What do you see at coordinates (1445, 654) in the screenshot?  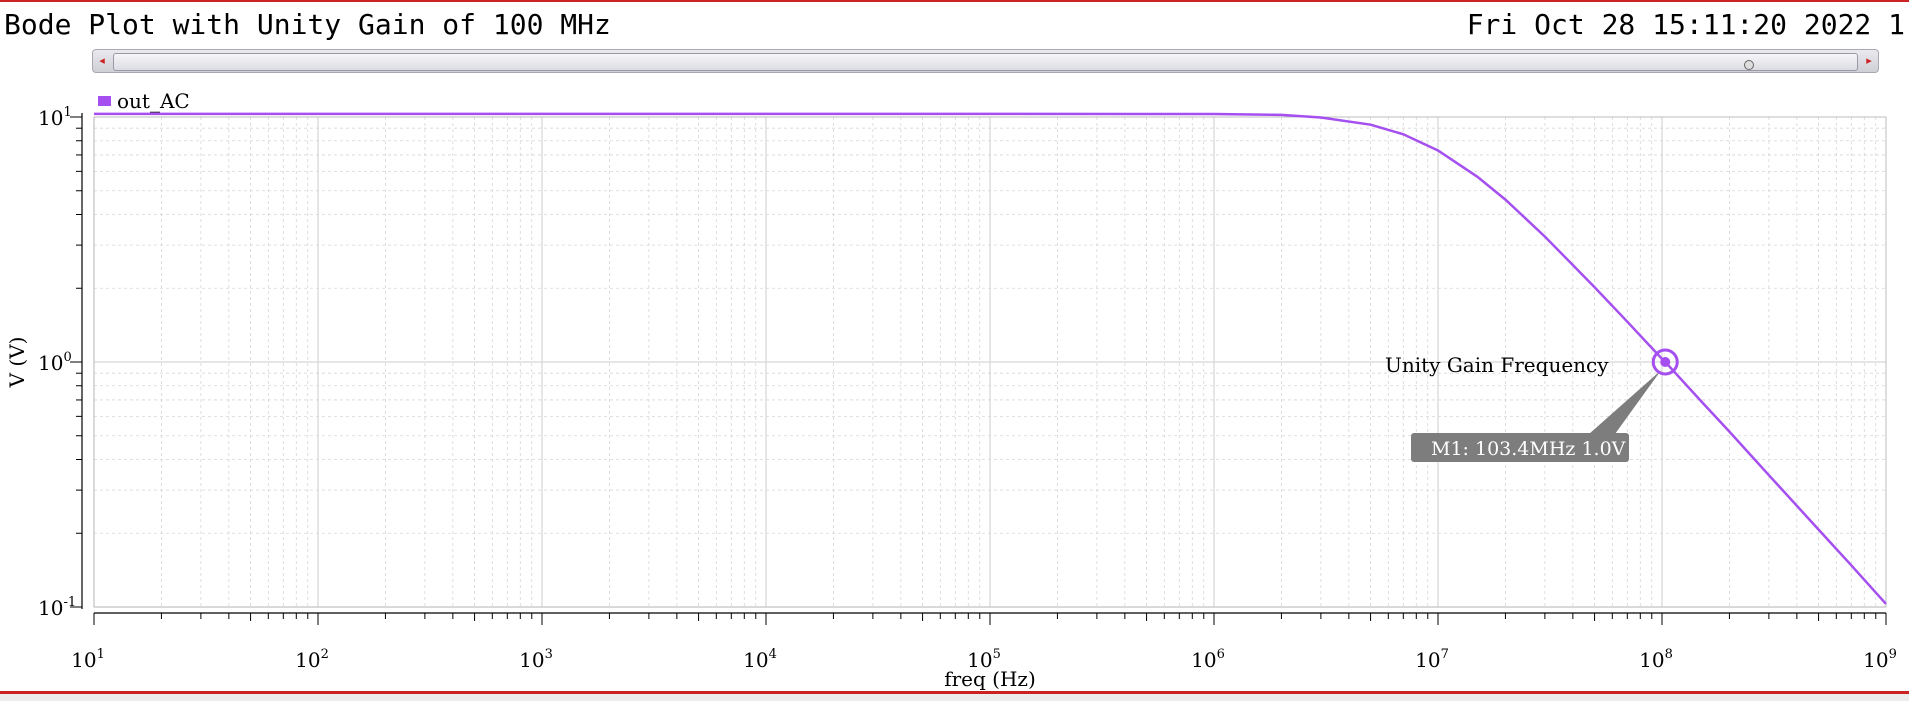 I see `x-tick-exponent: 7` at bounding box center [1445, 654].